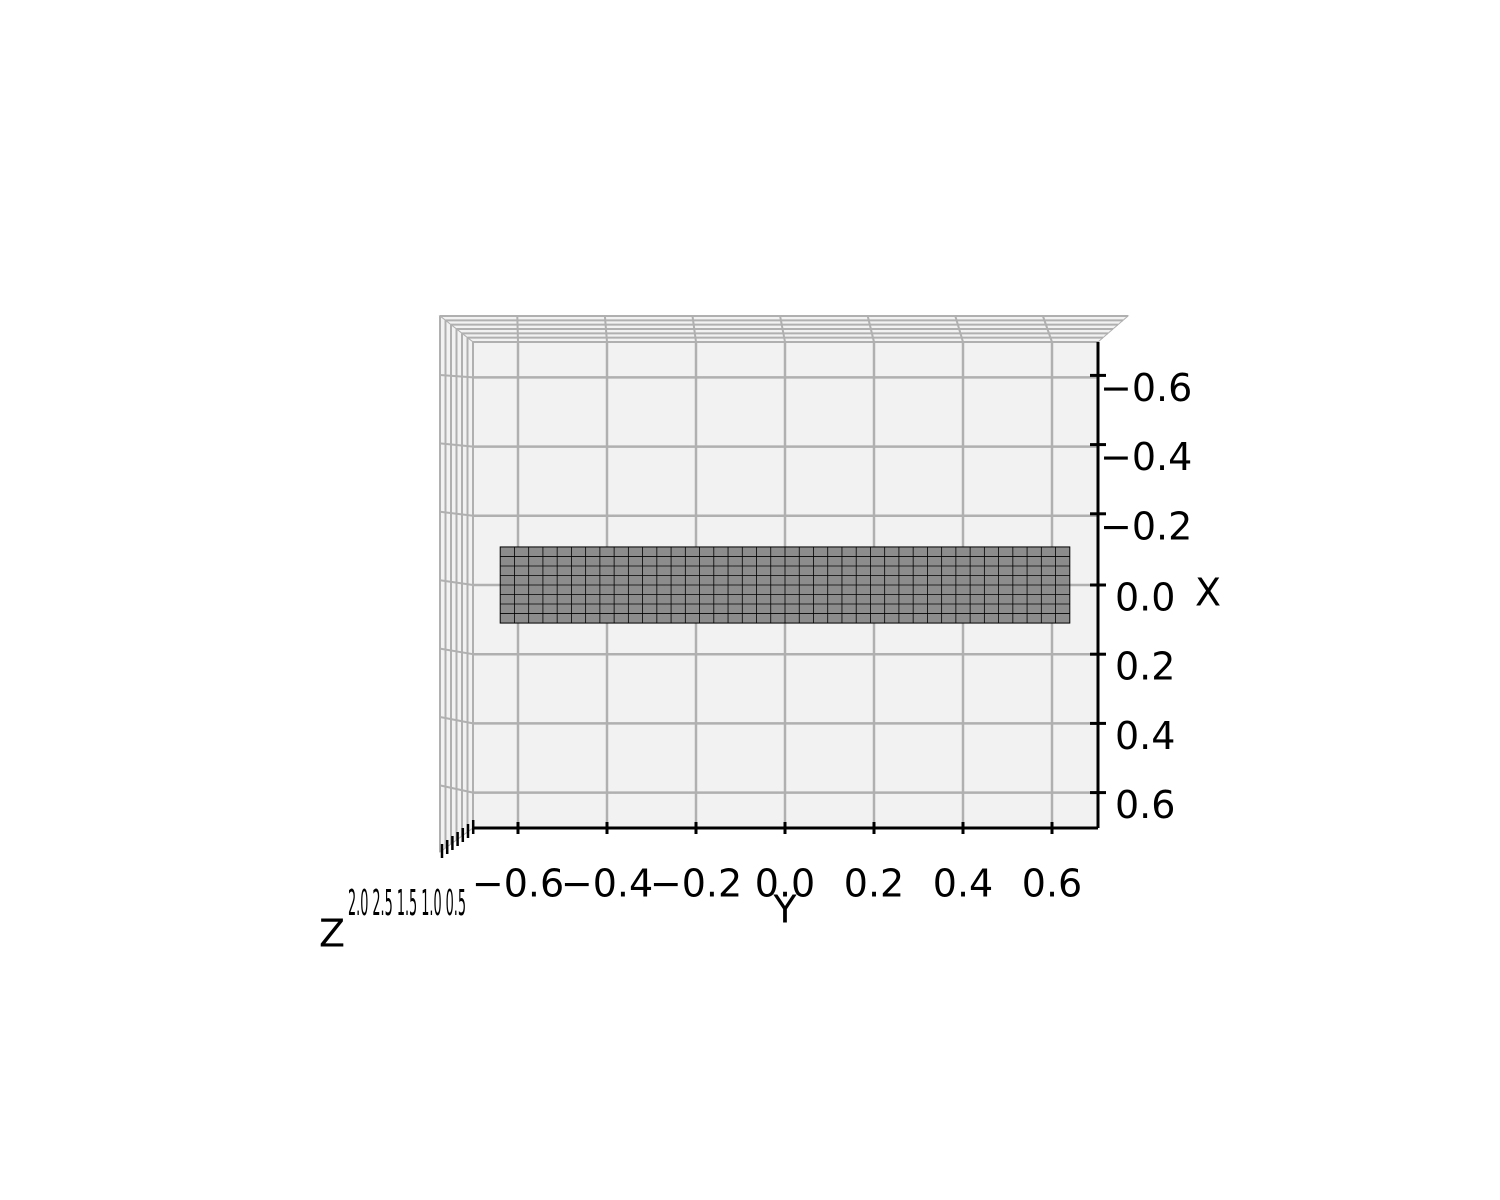 The width and height of the screenshot is (1500, 1200). Describe the element at coordinates (1145, 805) in the screenshot. I see `x-tick-label: 0.6` at that location.